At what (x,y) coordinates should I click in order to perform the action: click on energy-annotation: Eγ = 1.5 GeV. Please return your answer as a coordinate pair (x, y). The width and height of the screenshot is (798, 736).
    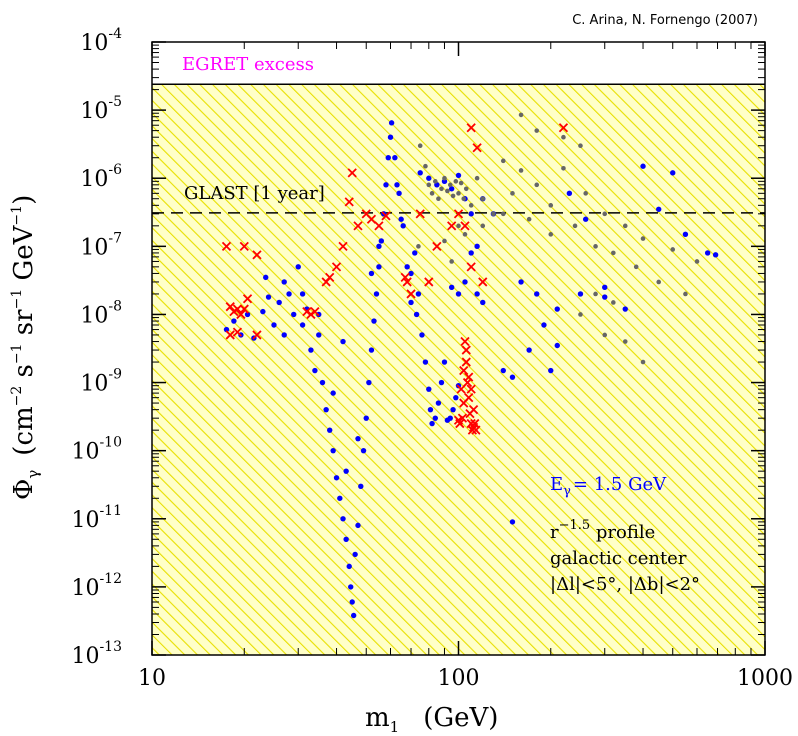
    Looking at the image, I should click on (608, 486).